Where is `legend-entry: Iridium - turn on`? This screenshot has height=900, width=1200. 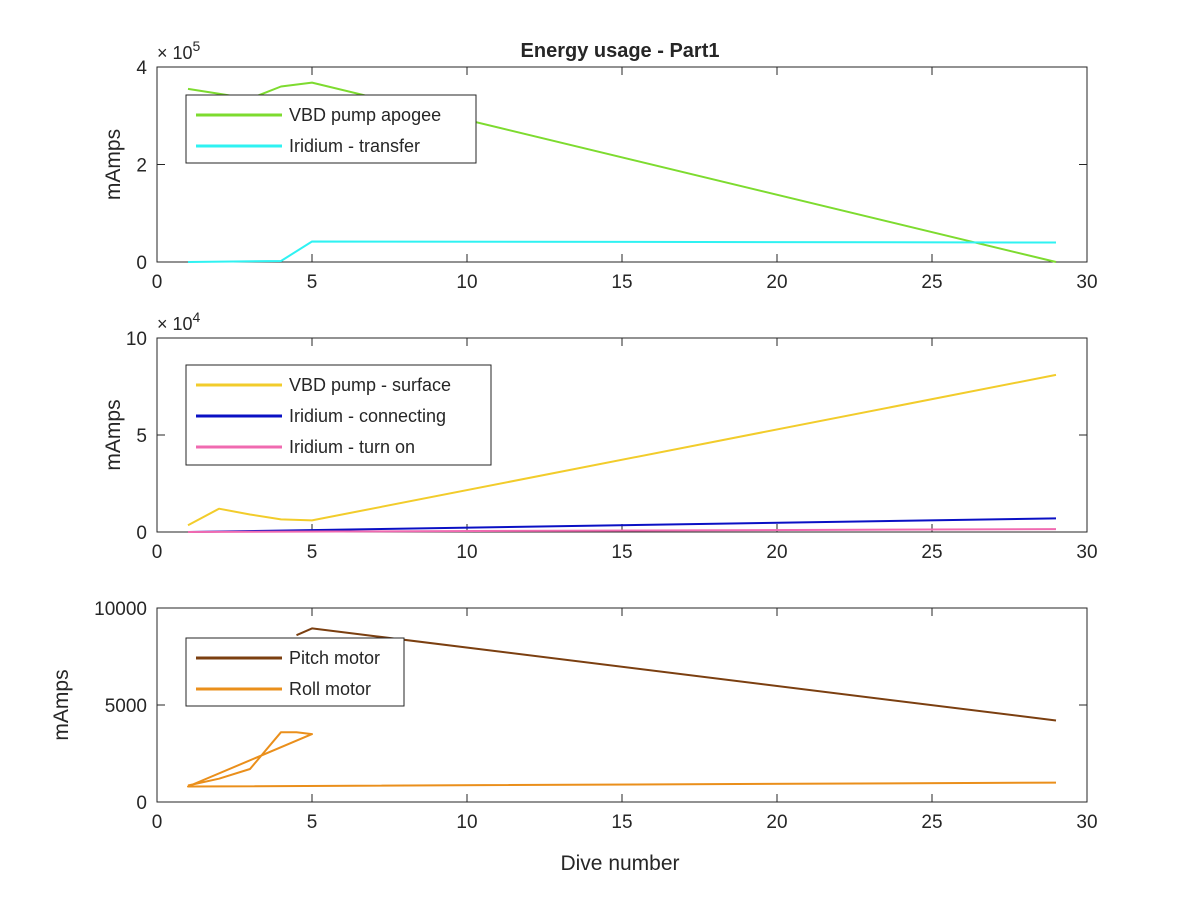 legend-entry: Iridium - turn on is located at coordinates (352, 447).